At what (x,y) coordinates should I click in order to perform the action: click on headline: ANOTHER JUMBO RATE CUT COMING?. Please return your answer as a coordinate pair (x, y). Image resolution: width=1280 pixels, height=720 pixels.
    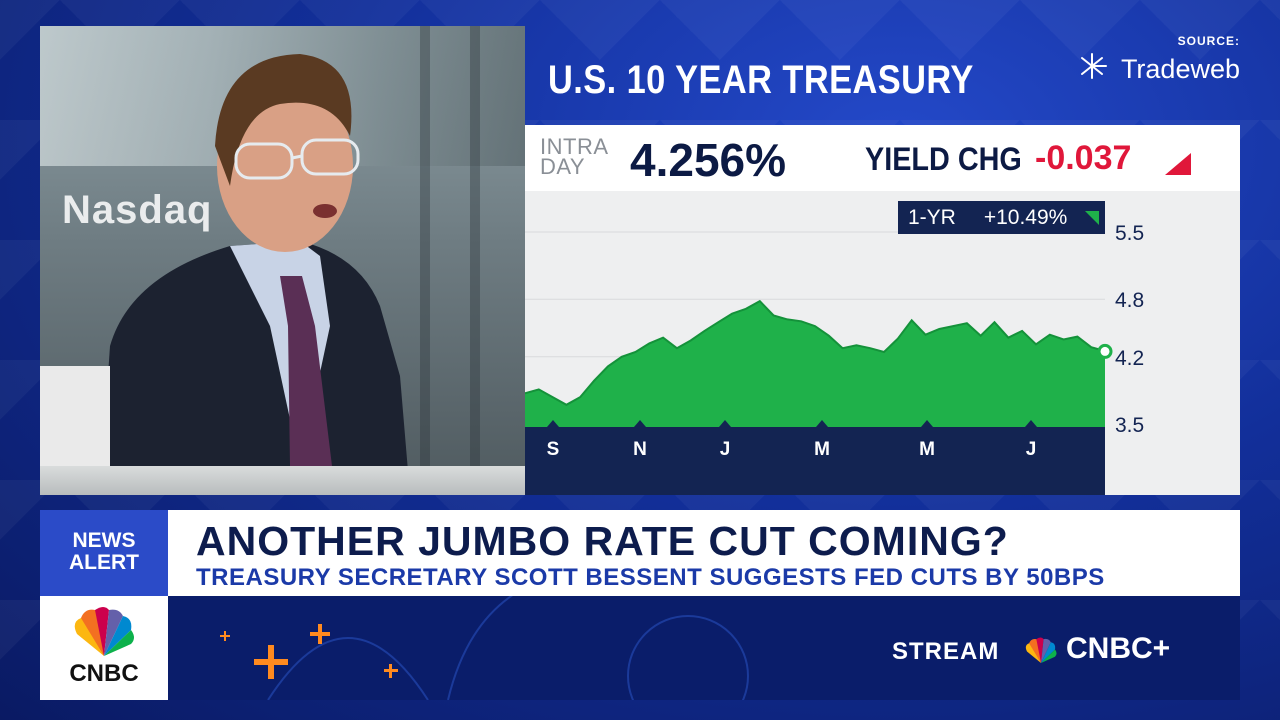
    Looking at the image, I should click on (602, 541).